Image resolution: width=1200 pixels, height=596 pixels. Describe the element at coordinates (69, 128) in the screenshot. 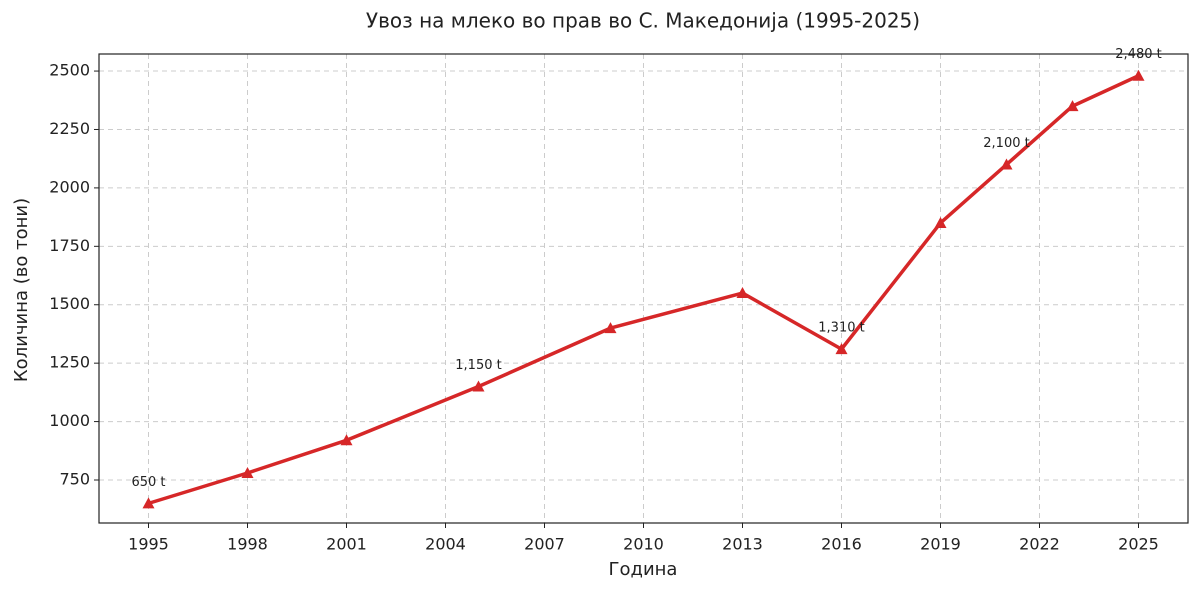

I see `y-tick-label: 2250` at that location.